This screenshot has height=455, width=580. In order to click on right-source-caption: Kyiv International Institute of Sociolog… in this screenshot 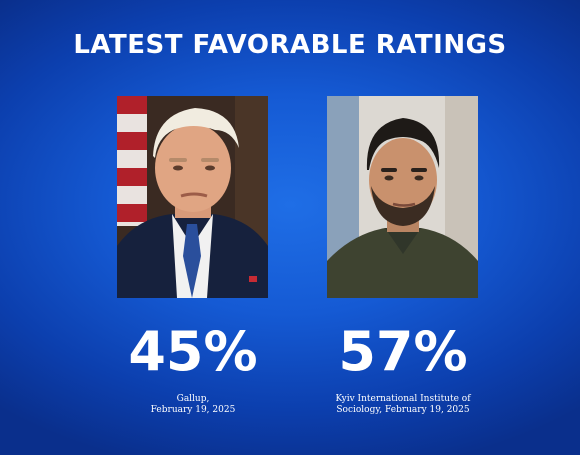, I will do `click(403, 405)`.